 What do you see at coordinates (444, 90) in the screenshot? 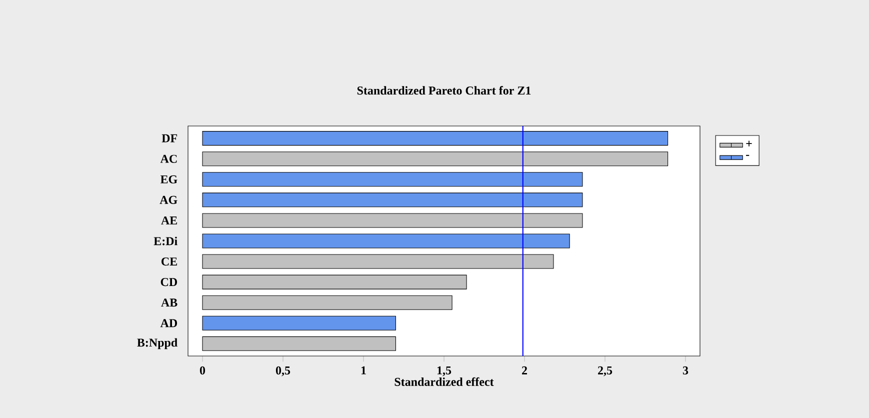
I see `chart-title: Standardized Pareto Chart for Z1` at bounding box center [444, 90].